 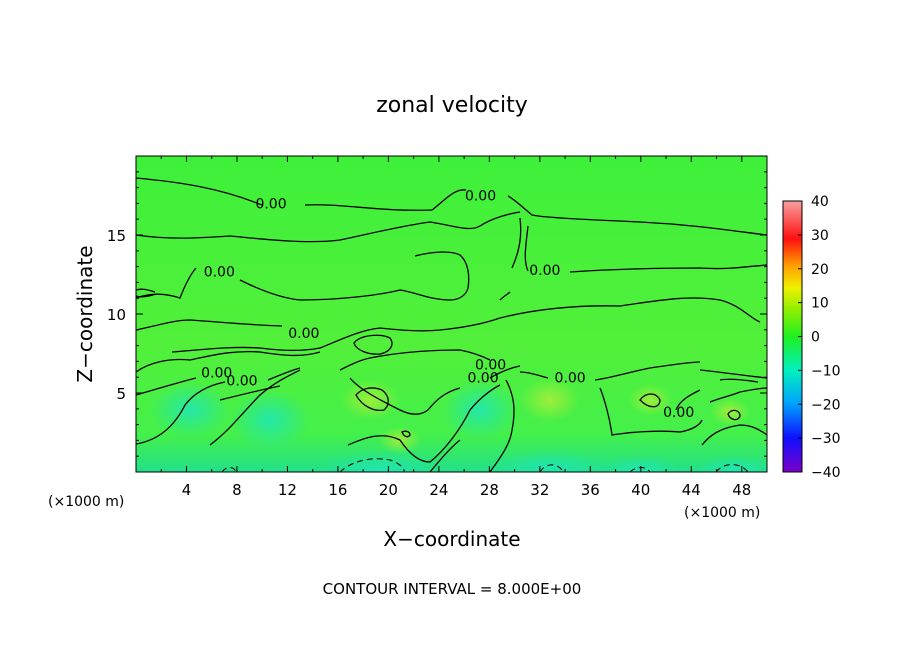 What do you see at coordinates (826, 371) in the screenshot?
I see `colorbar-tick-label: −10` at bounding box center [826, 371].